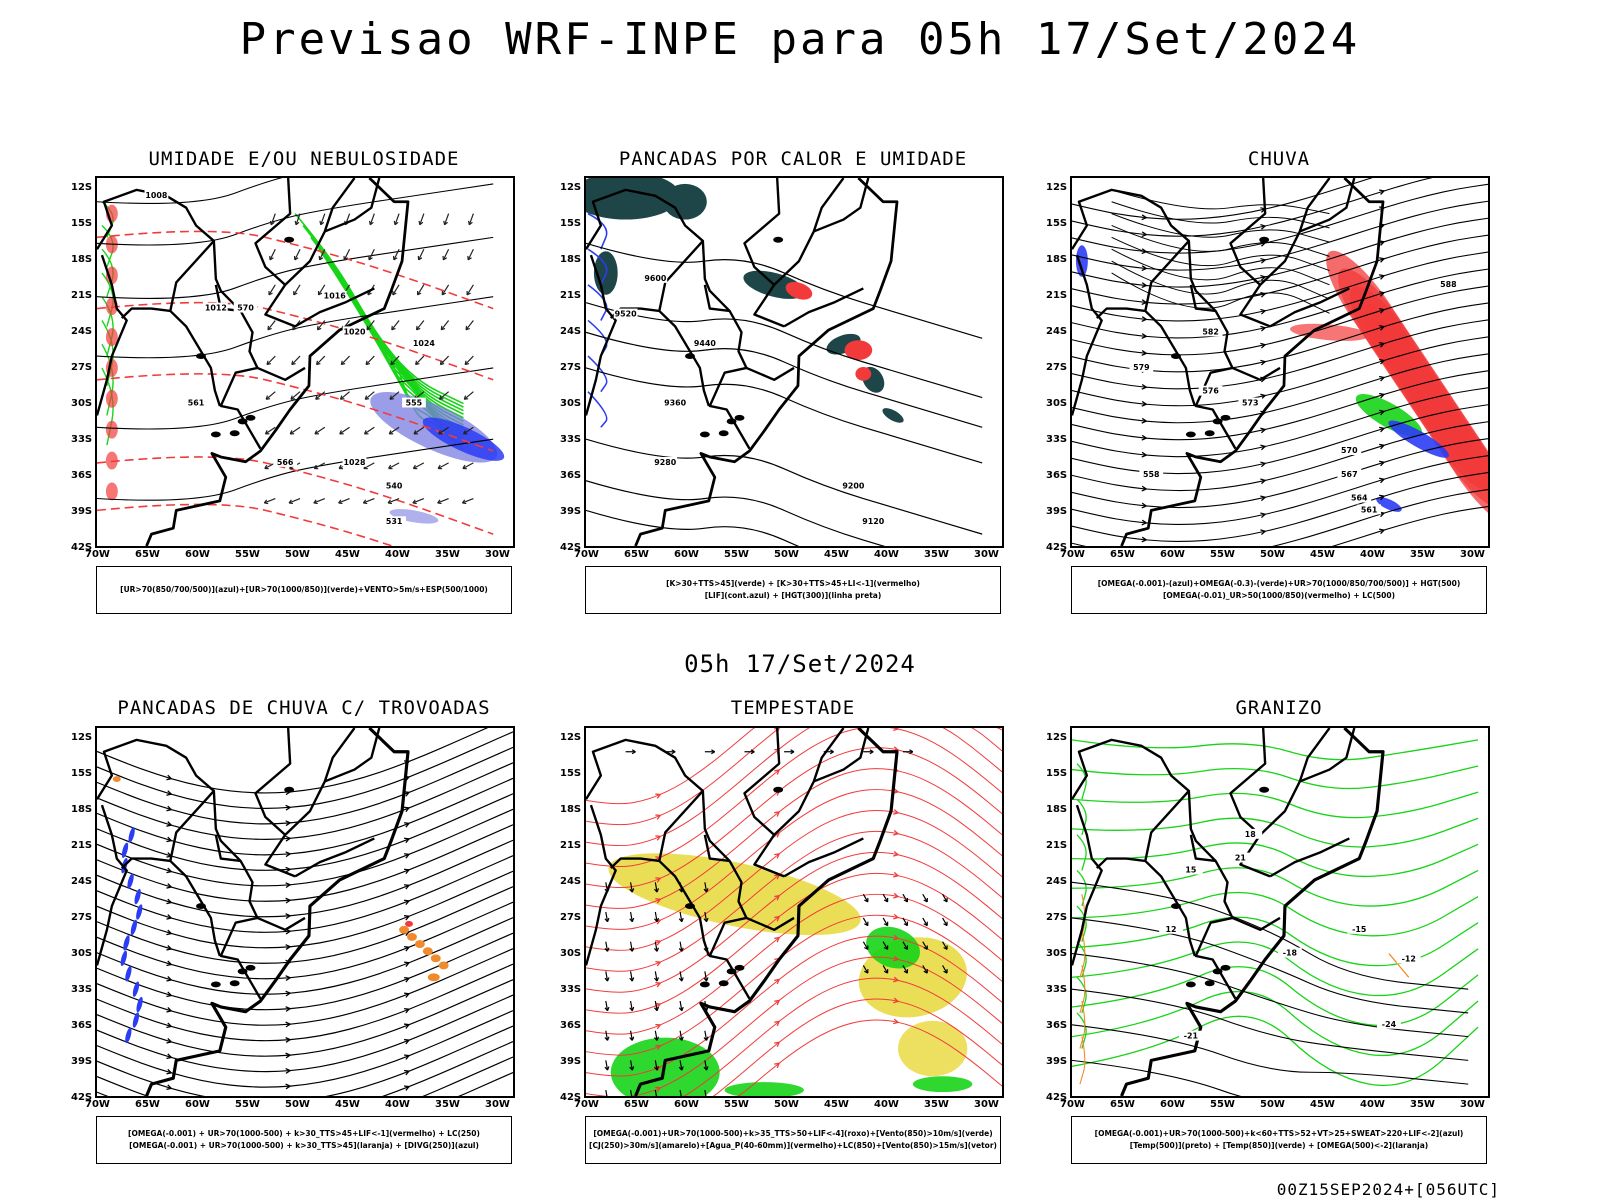 Image resolution: width=1600 pixels, height=1200 pixels. I want to click on coastline, so click(1252, 362).